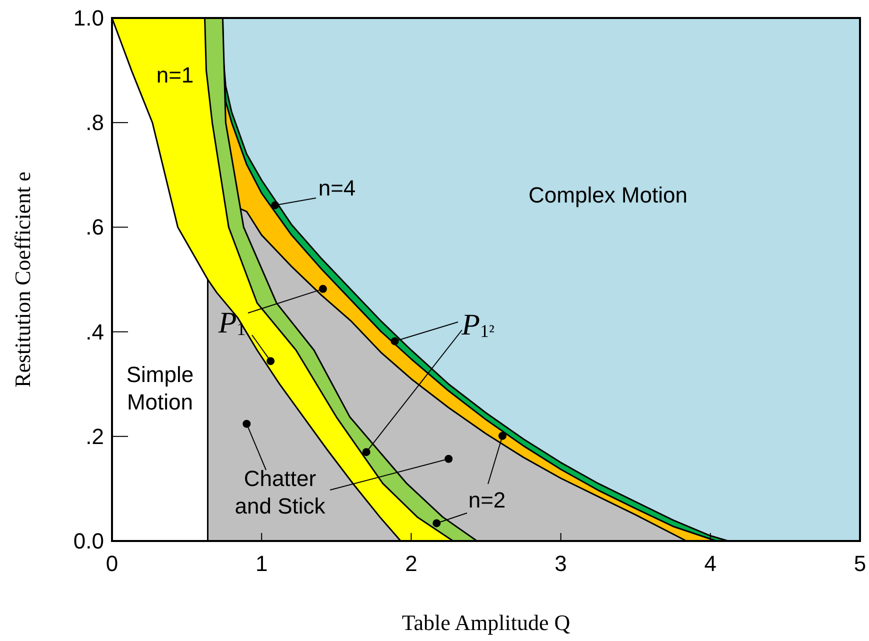  What do you see at coordinates (160, 388) in the screenshot?
I see `annotation: Simple Motion` at bounding box center [160, 388].